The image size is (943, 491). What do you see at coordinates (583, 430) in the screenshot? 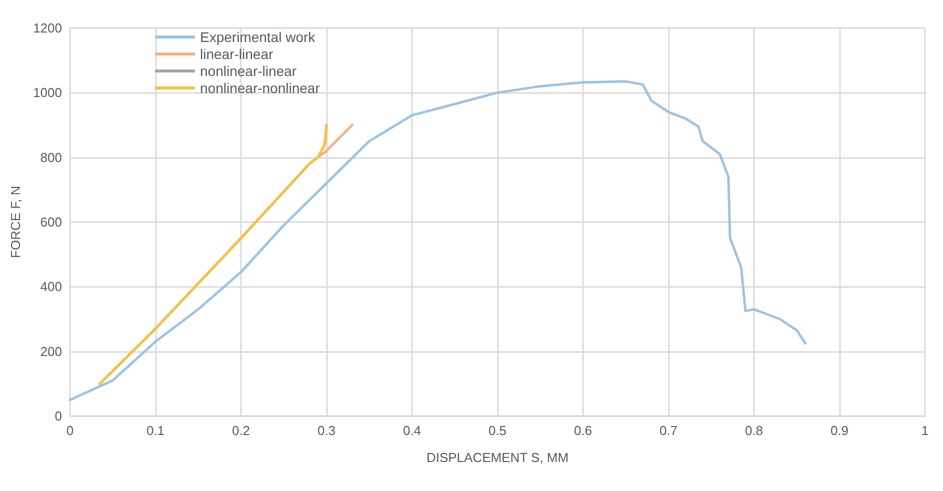
I see `x-tick-label: 0.6` at bounding box center [583, 430].